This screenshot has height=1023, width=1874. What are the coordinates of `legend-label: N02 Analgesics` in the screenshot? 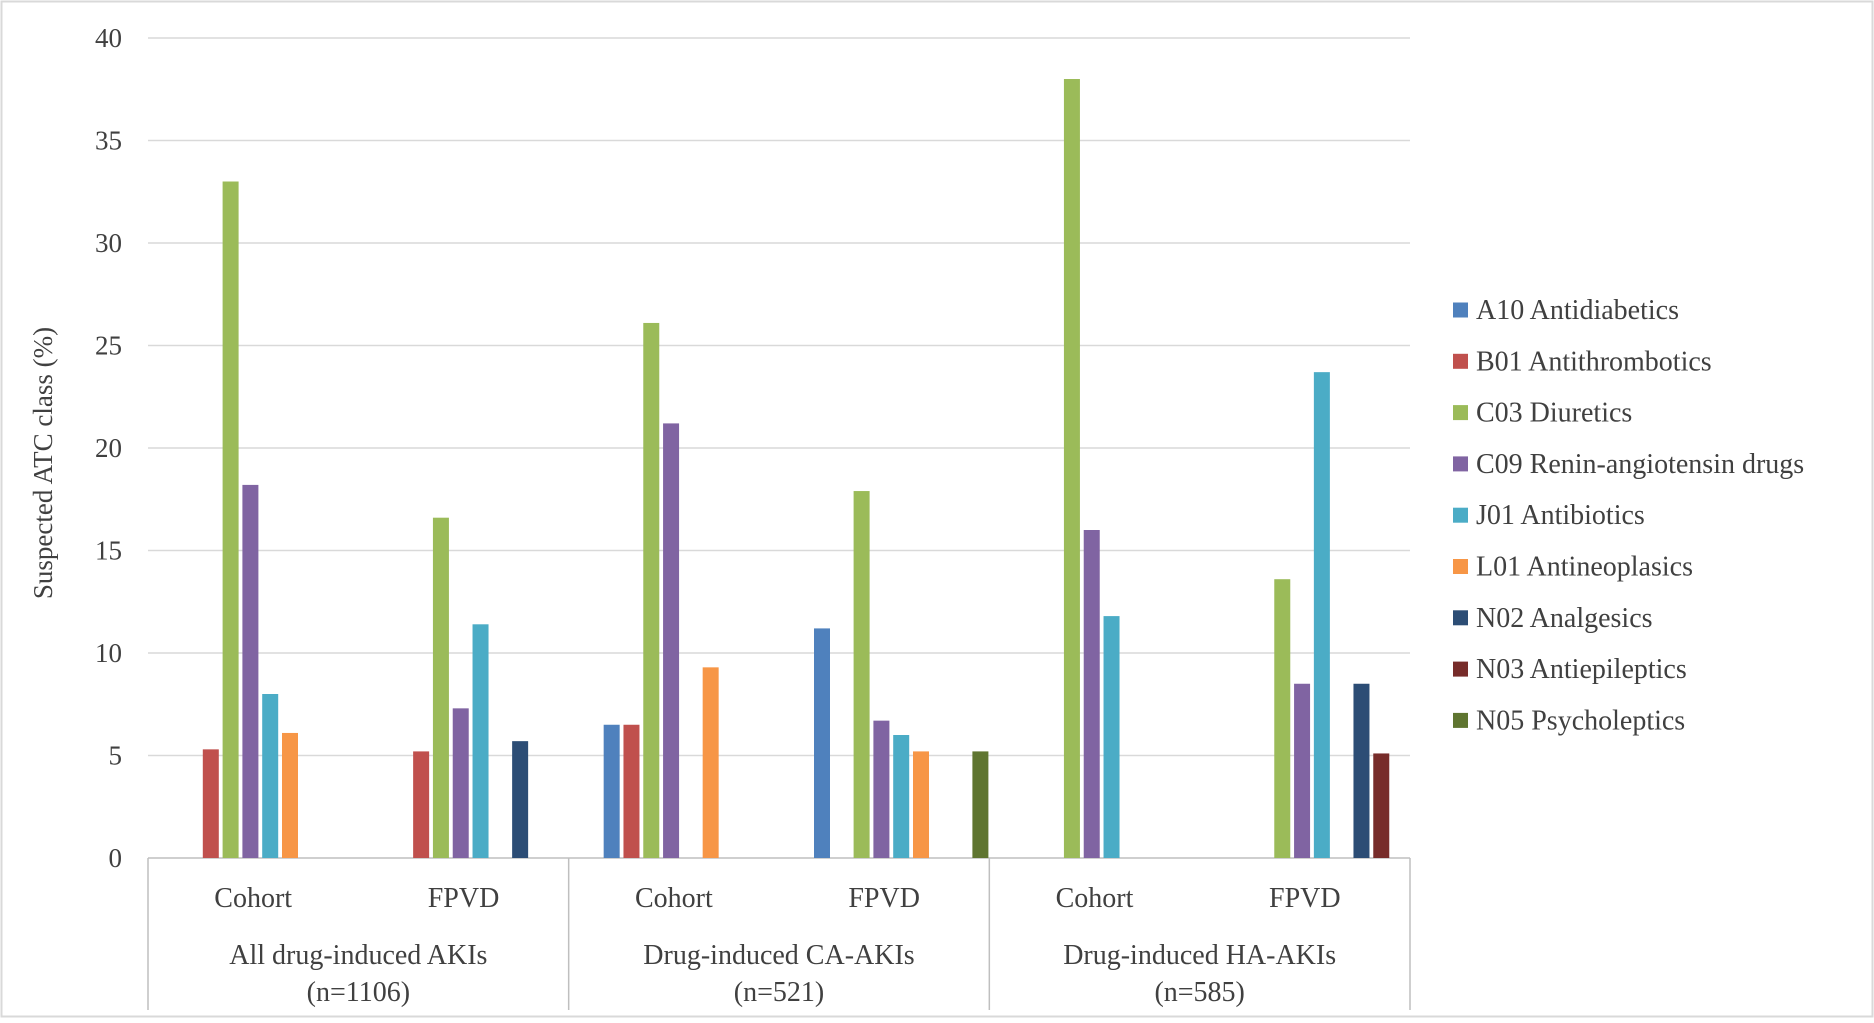 It's located at (1564, 618).